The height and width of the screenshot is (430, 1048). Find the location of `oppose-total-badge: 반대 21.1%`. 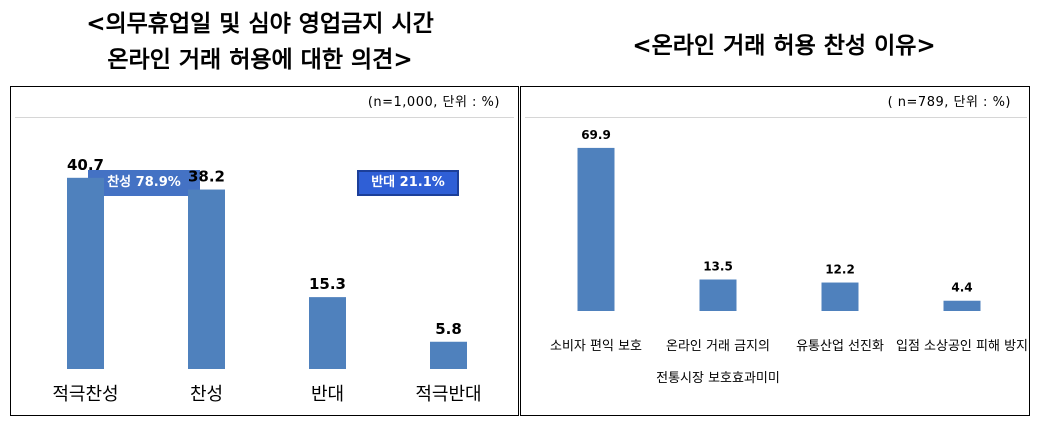

oppose-total-badge: 반대 21.1% is located at coordinates (408, 183).